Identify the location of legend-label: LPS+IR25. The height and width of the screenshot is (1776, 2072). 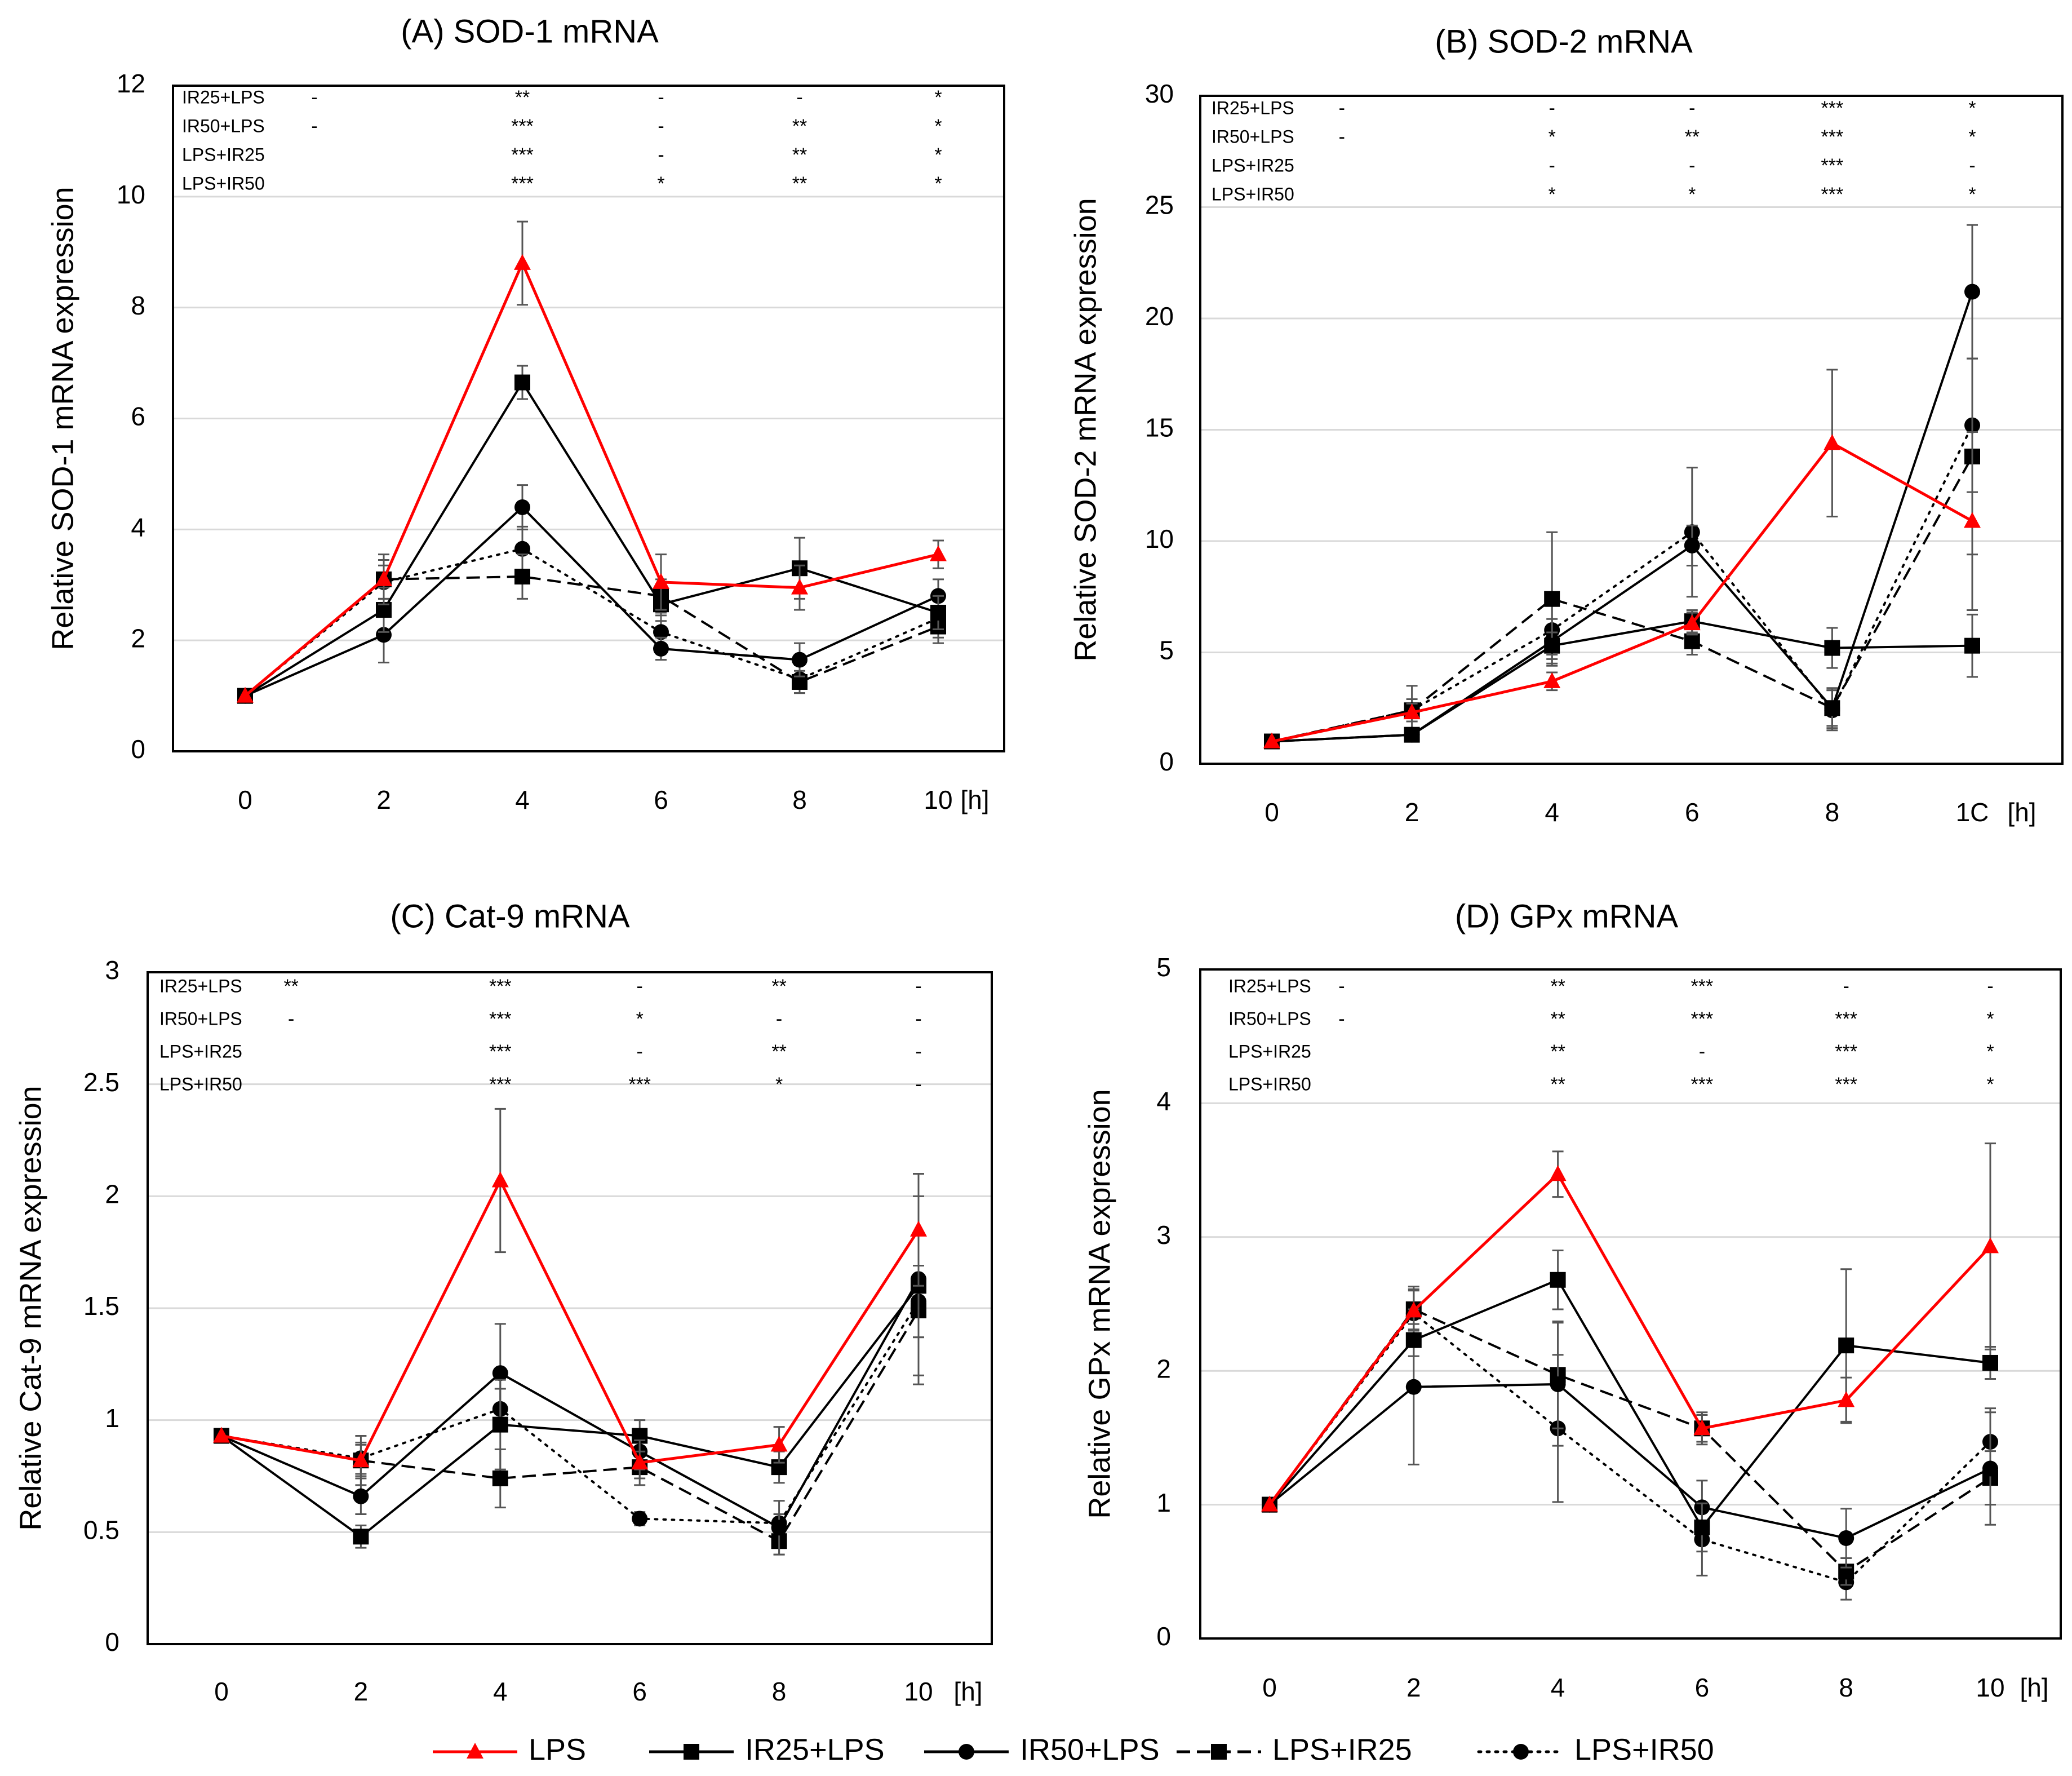
(1342, 1749).